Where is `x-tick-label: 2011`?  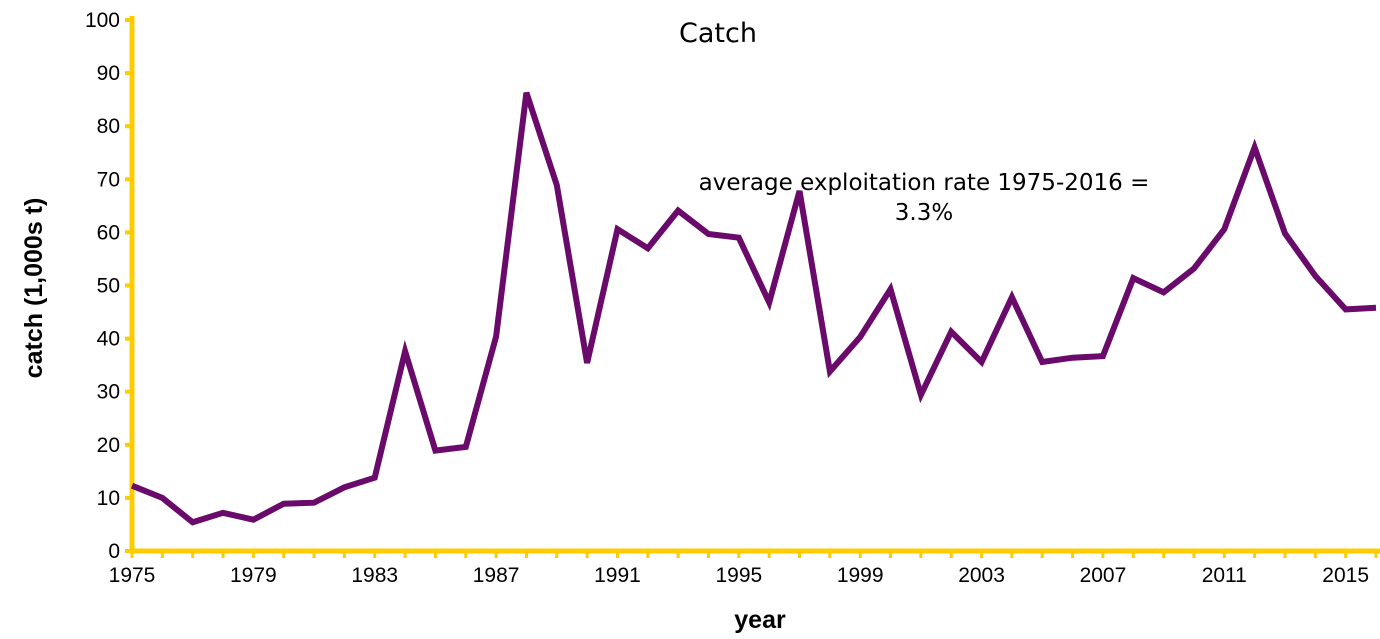
x-tick-label: 2011 is located at coordinates (1224, 575).